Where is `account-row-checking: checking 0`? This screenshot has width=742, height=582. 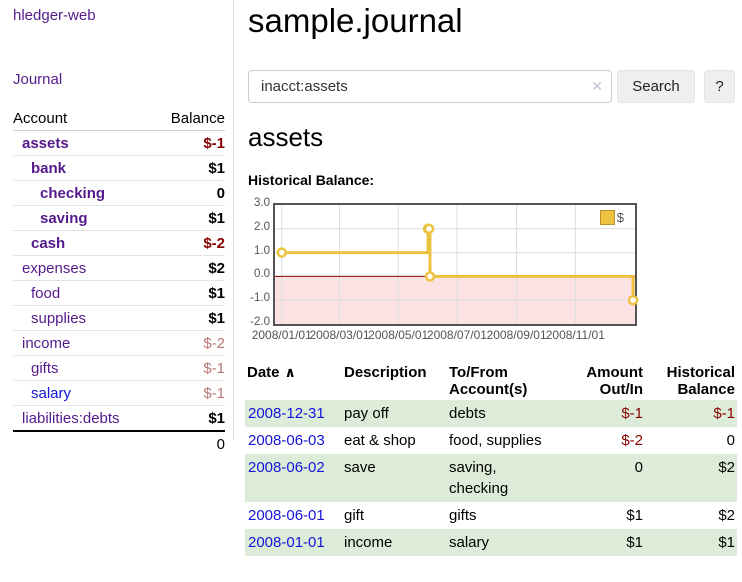 account-row-checking: checking 0 is located at coordinates (119, 193).